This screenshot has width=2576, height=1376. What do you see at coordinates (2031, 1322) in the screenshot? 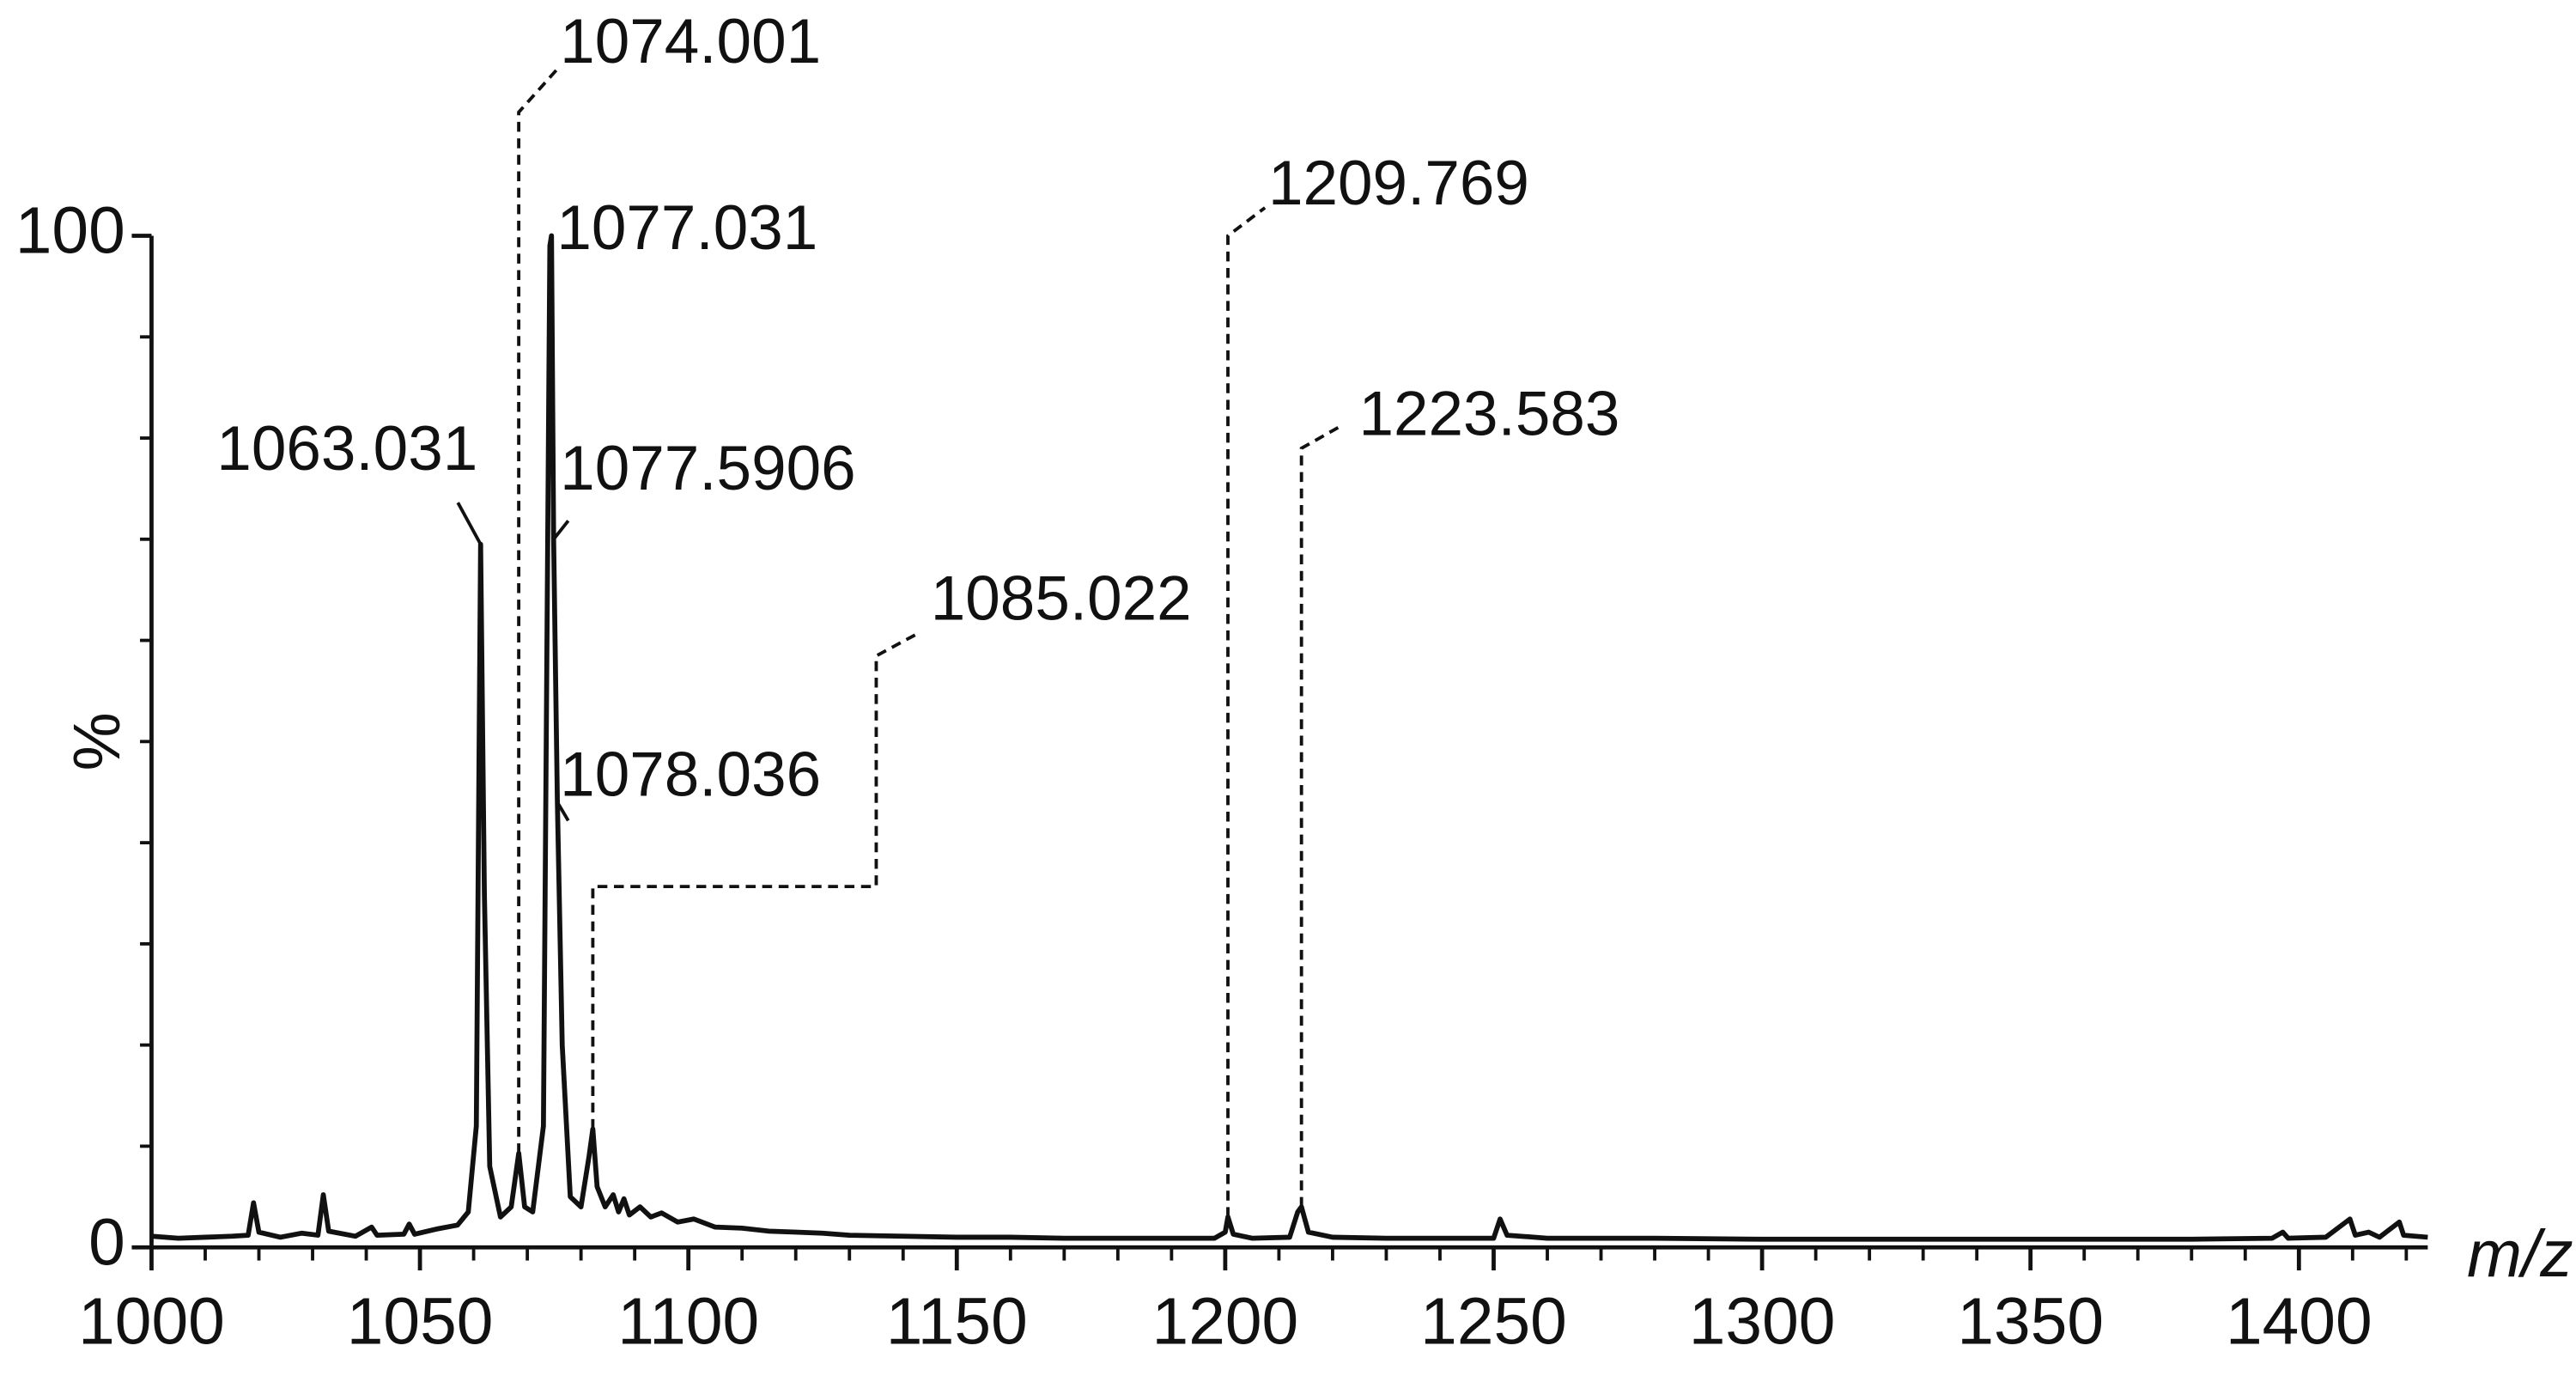
I see `x-tick-label: 1350` at bounding box center [2031, 1322].